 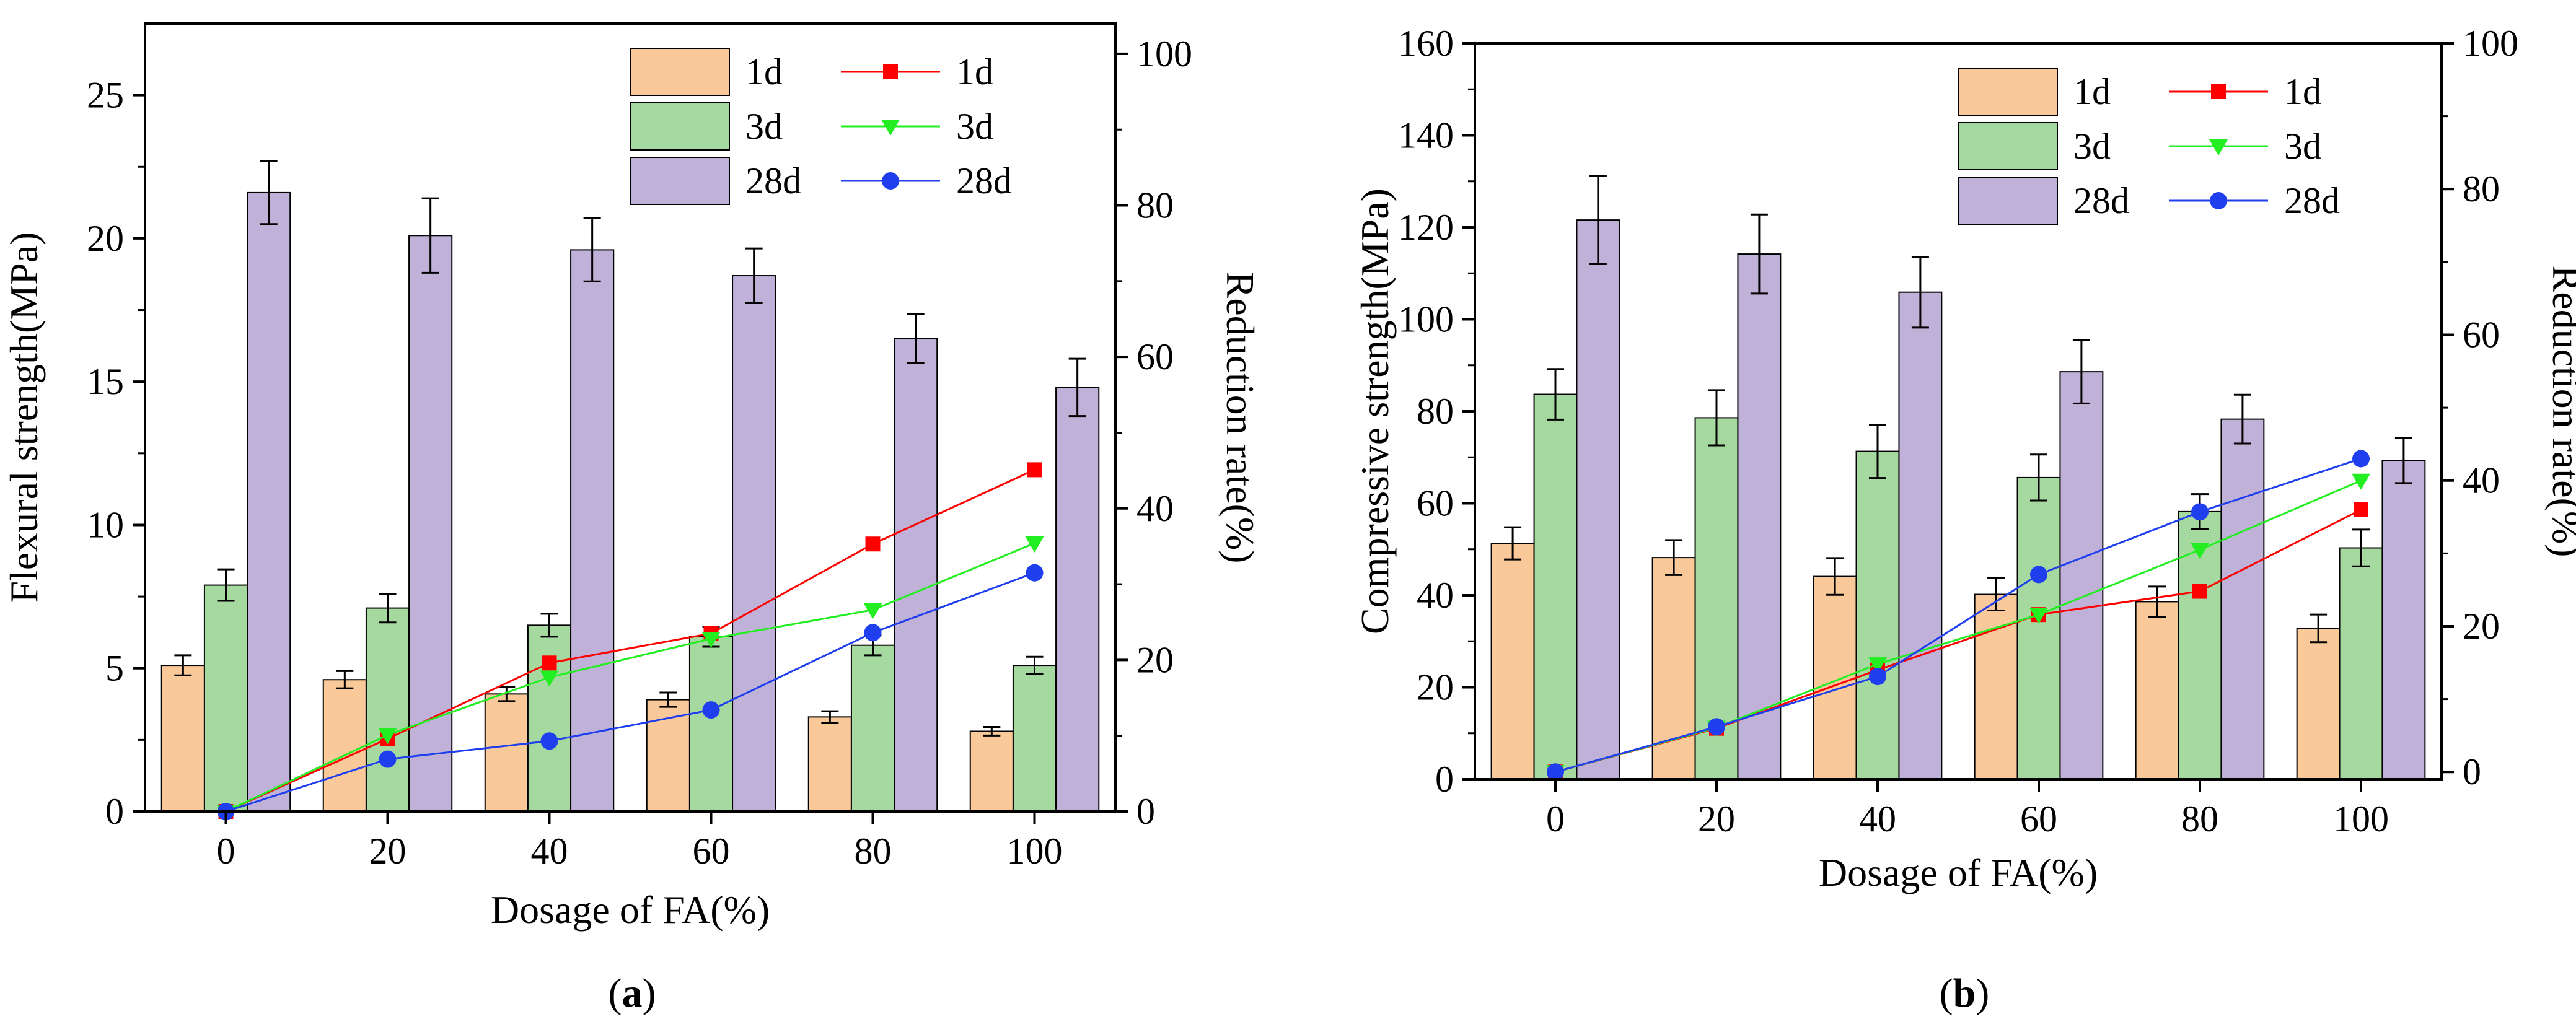 I want to click on panel2-legend-marker-3d, so click(x=2219, y=147).